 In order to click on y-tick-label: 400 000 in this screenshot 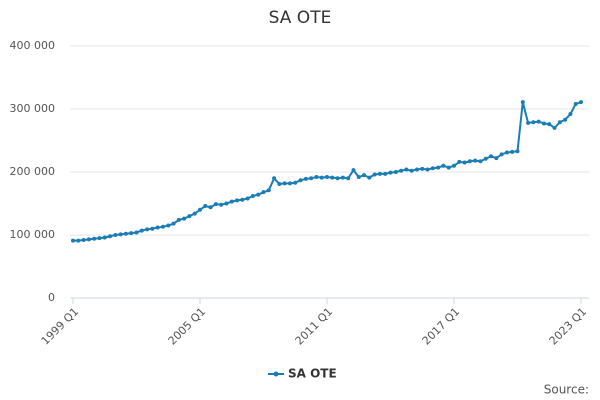, I will do `click(33, 45)`.